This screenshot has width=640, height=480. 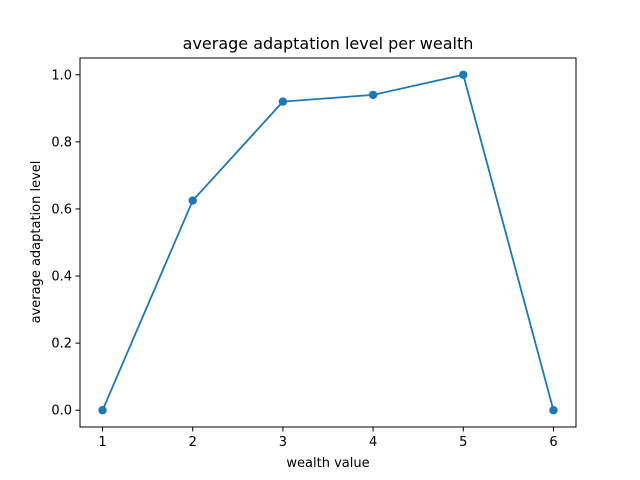 What do you see at coordinates (61, 142) in the screenshot?
I see `y-tick-label: 0.8` at bounding box center [61, 142].